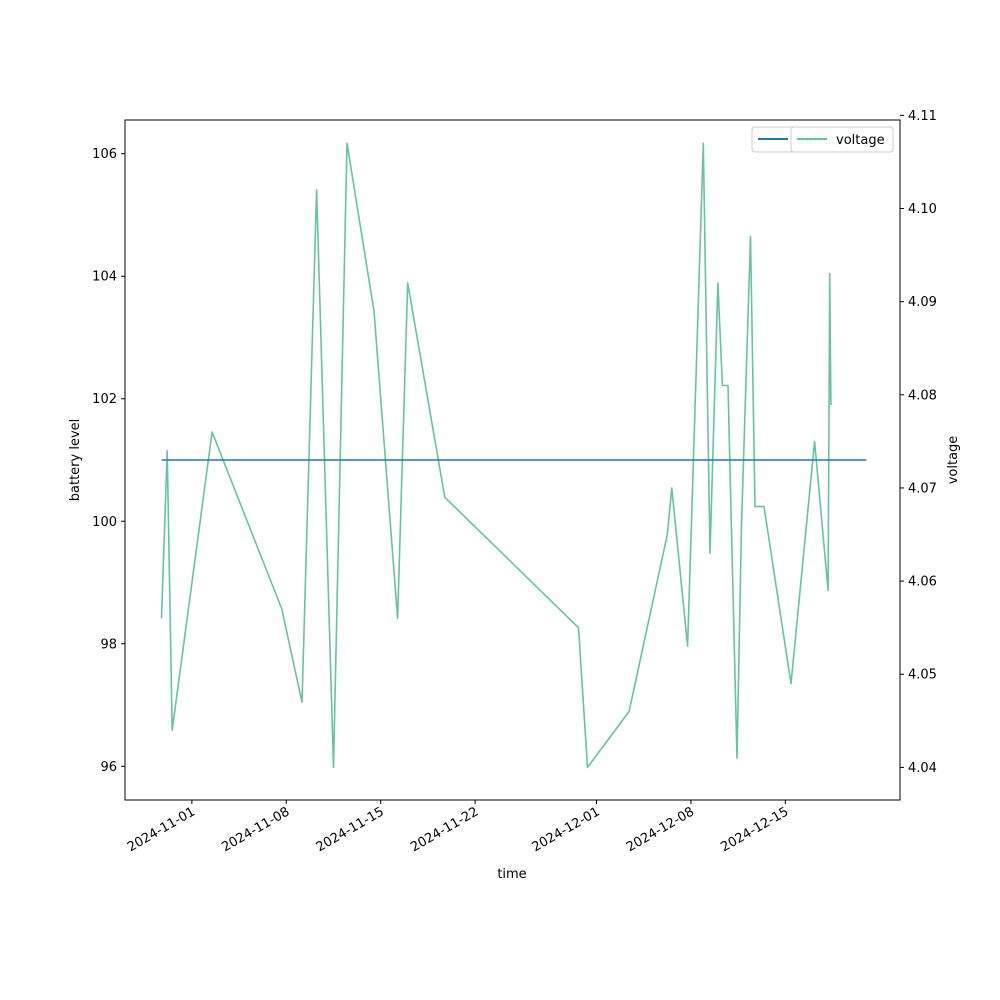 Image resolution: width=1000 pixels, height=1000 pixels. I want to click on y-left-tick-label: 106, so click(104, 154).